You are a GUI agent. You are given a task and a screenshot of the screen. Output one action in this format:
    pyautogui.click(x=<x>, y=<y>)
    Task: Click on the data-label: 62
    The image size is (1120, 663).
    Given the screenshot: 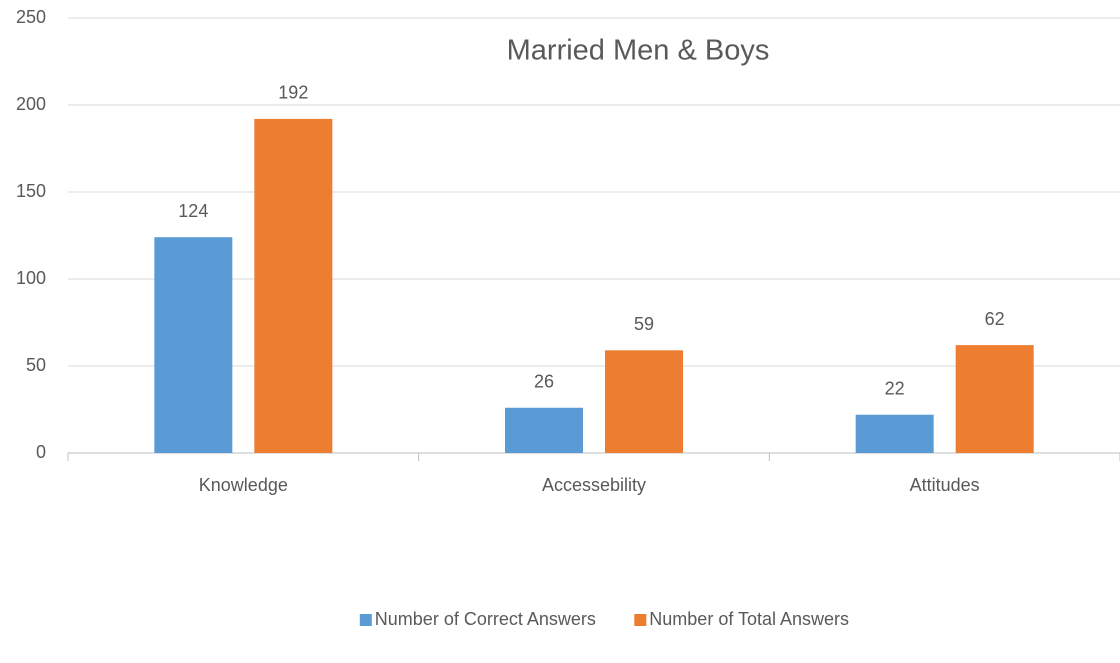 What is the action you would take?
    pyautogui.click(x=995, y=319)
    